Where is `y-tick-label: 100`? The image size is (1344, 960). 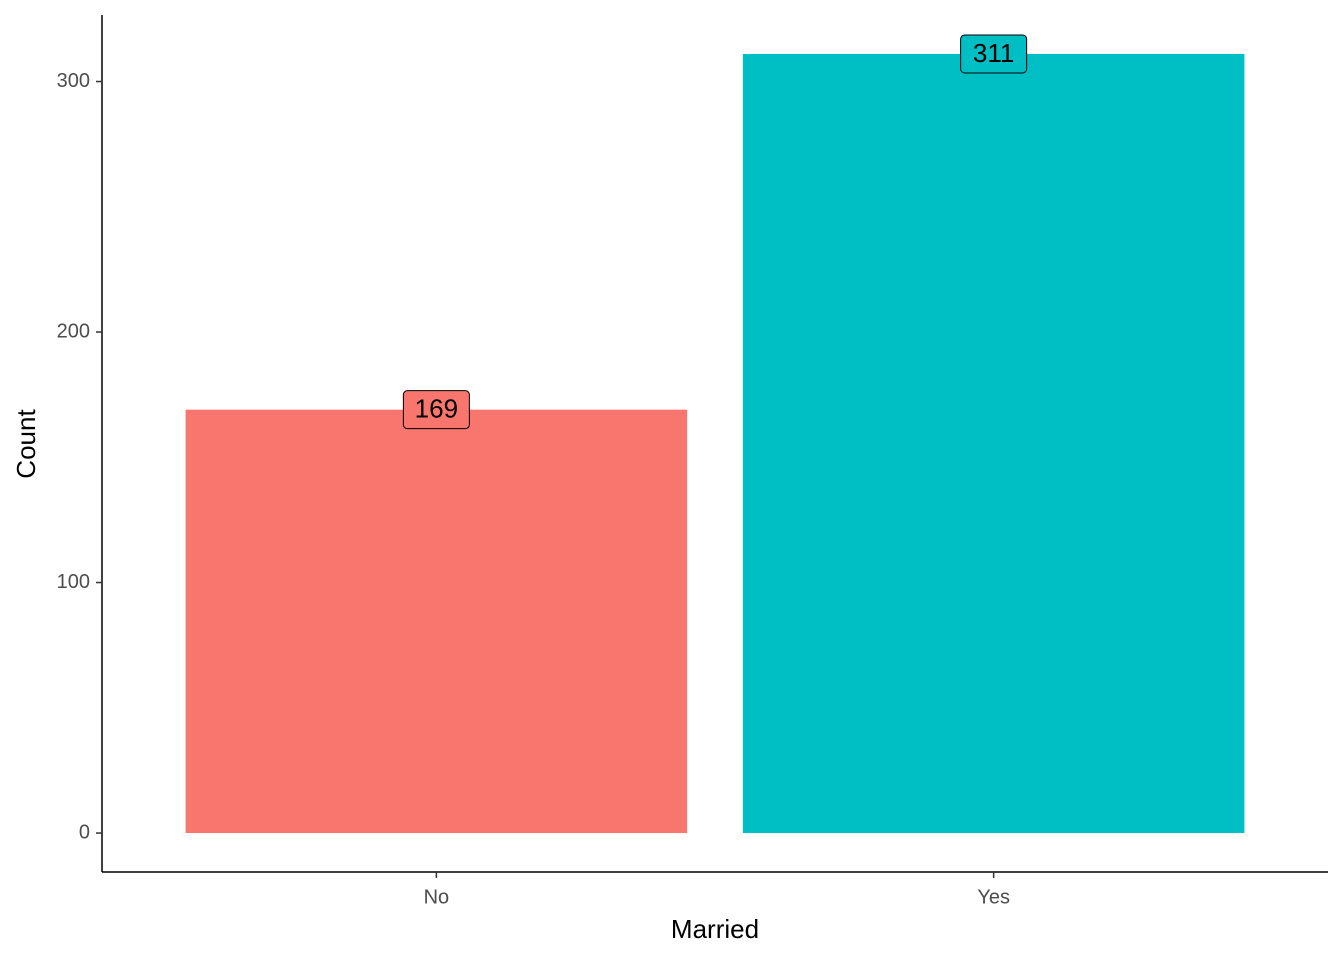 y-tick-label: 100 is located at coordinates (73, 582).